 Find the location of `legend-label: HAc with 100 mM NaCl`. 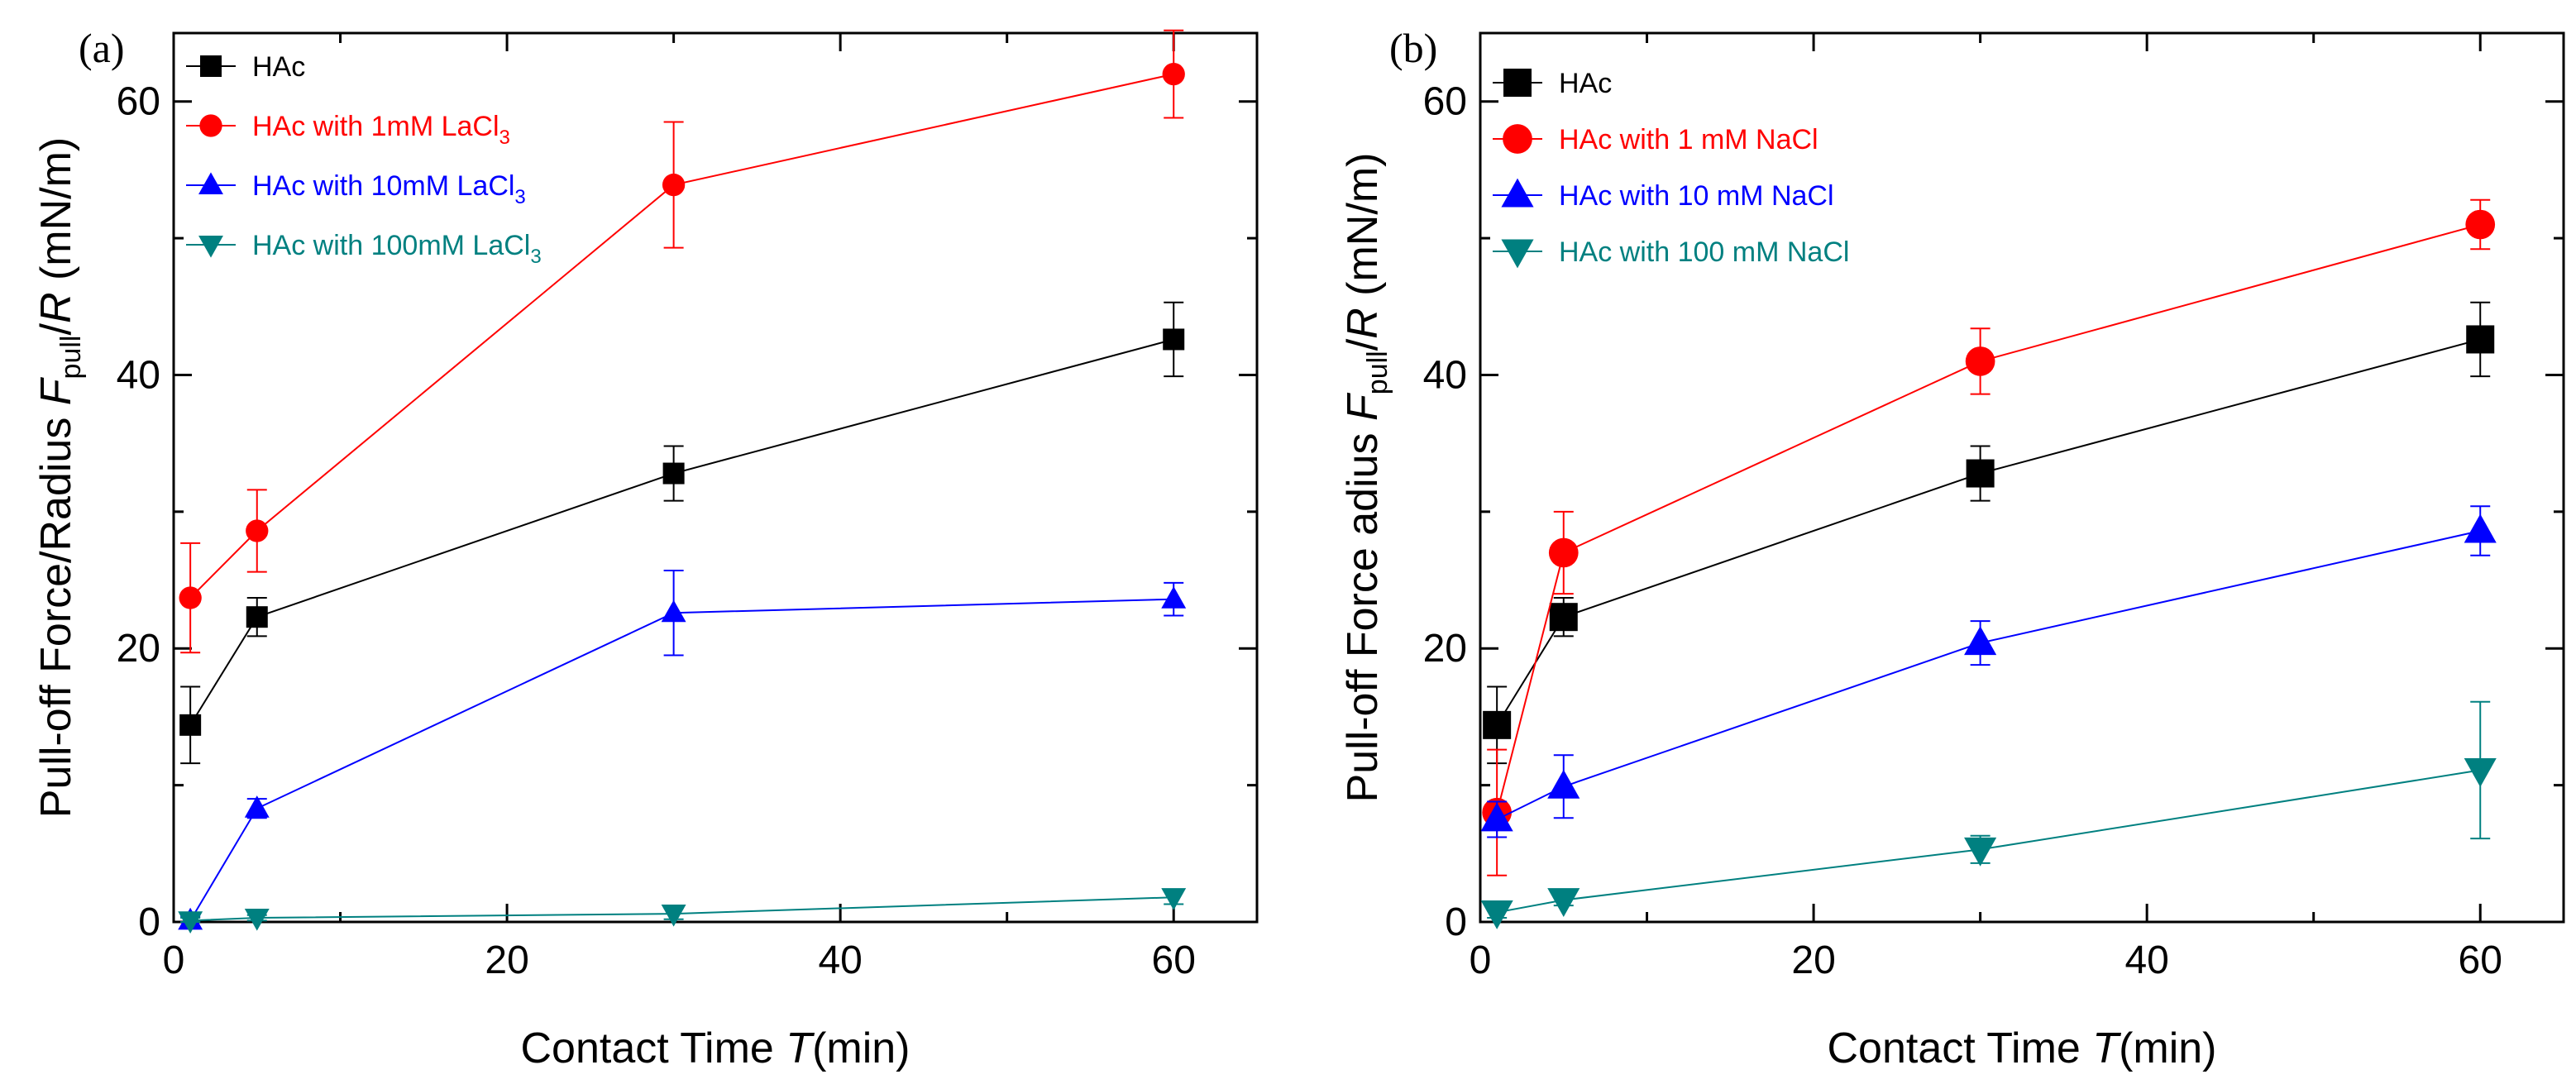

legend-label: HAc with 100 mM NaCl is located at coordinates (1704, 252).